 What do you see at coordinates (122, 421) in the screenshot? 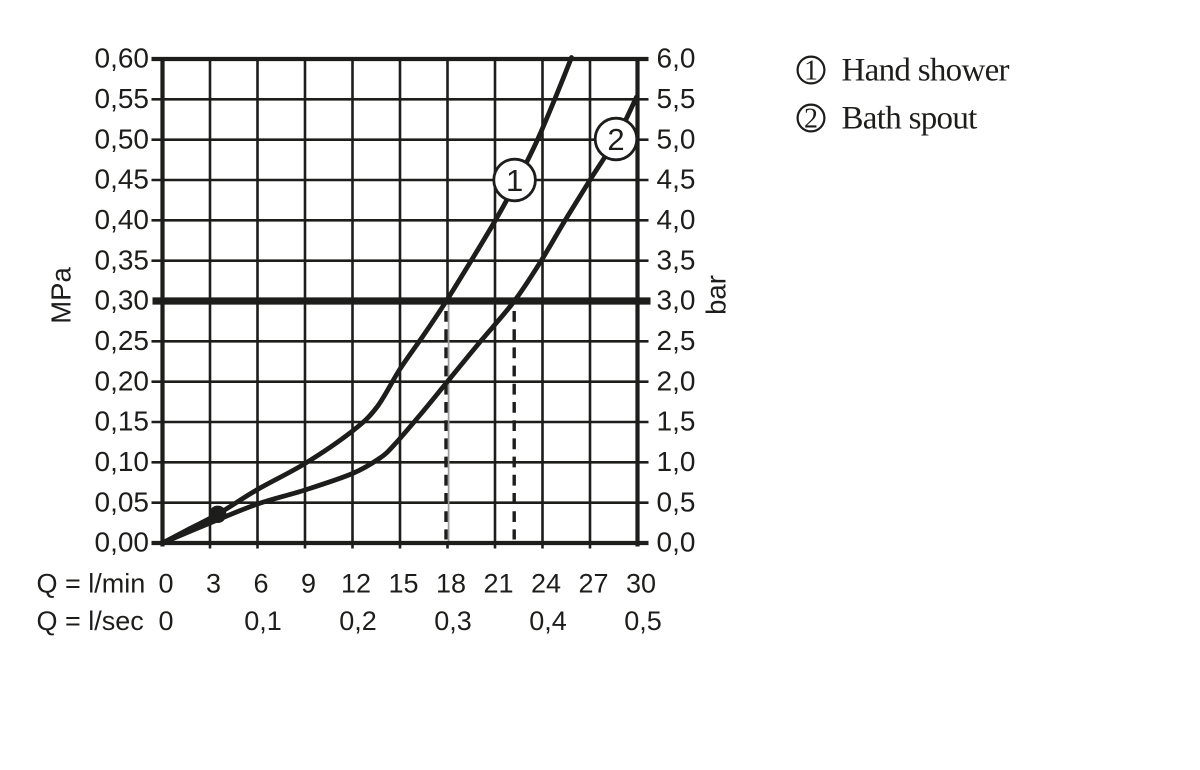
I see `svg-text: 0,15` at bounding box center [122, 421].